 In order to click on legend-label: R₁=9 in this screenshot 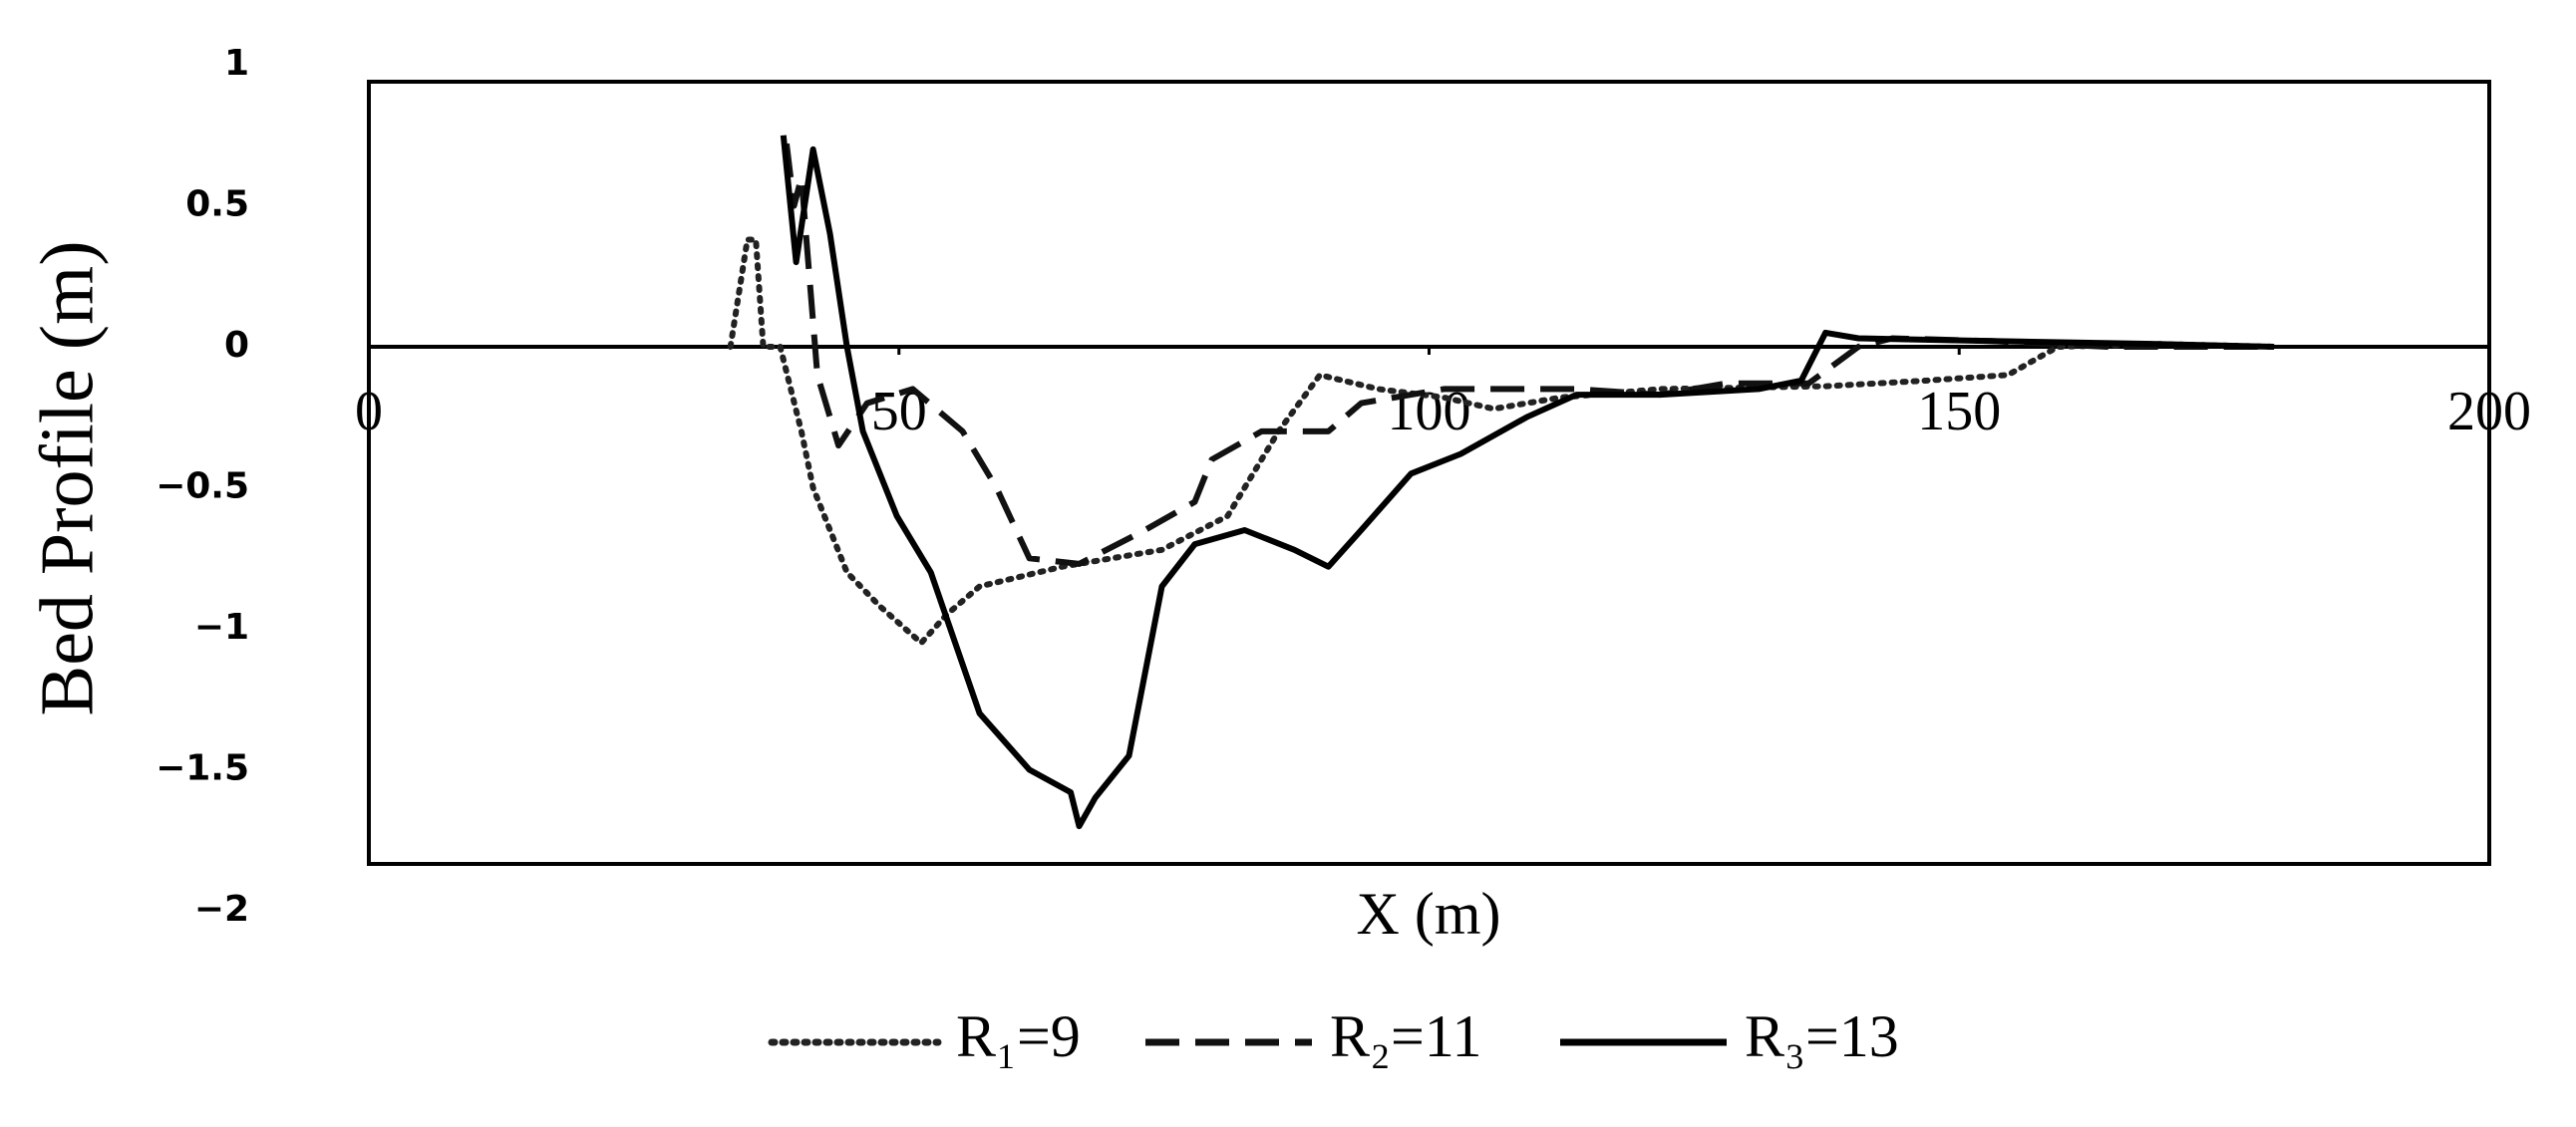, I will do `click(1018, 1036)`.